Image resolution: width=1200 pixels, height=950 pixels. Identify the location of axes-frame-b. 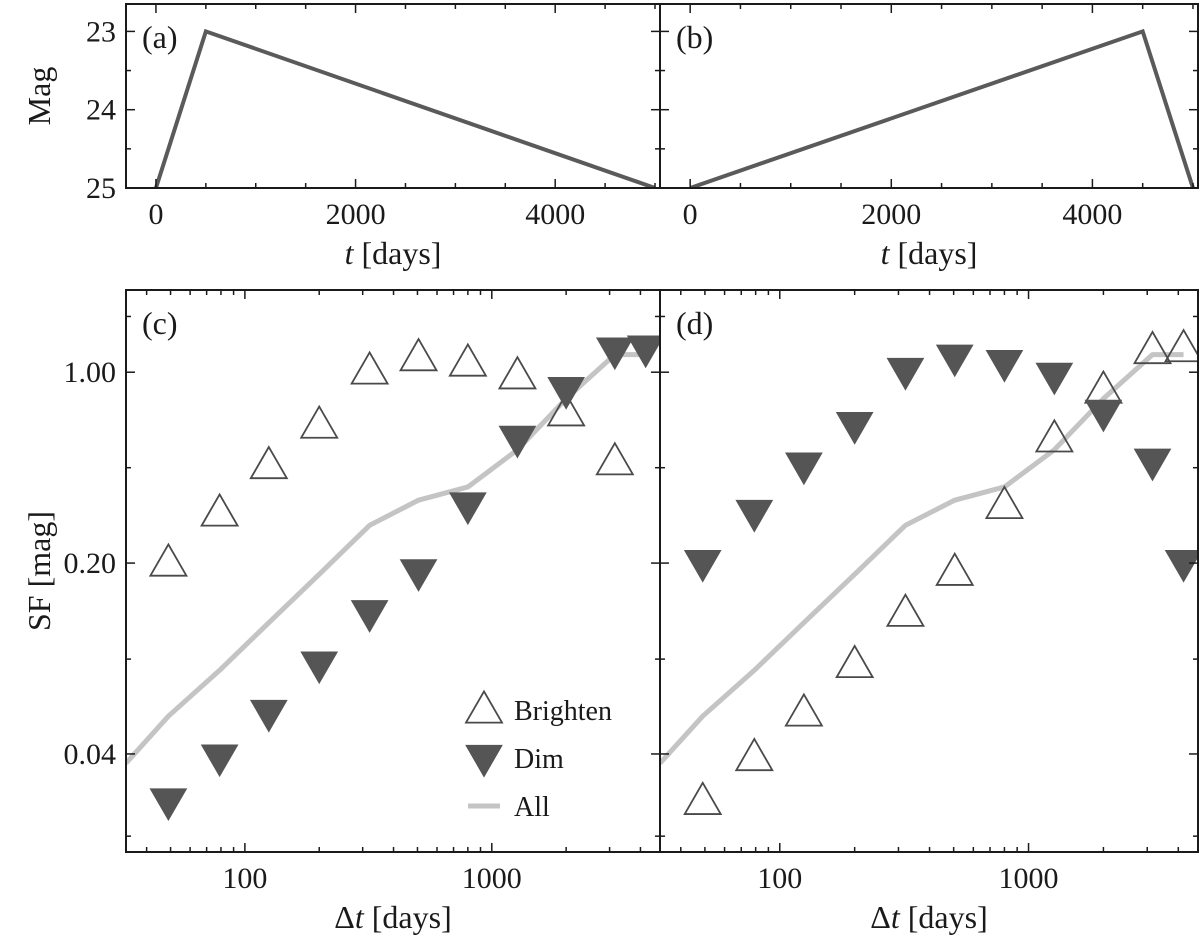
(929, 96).